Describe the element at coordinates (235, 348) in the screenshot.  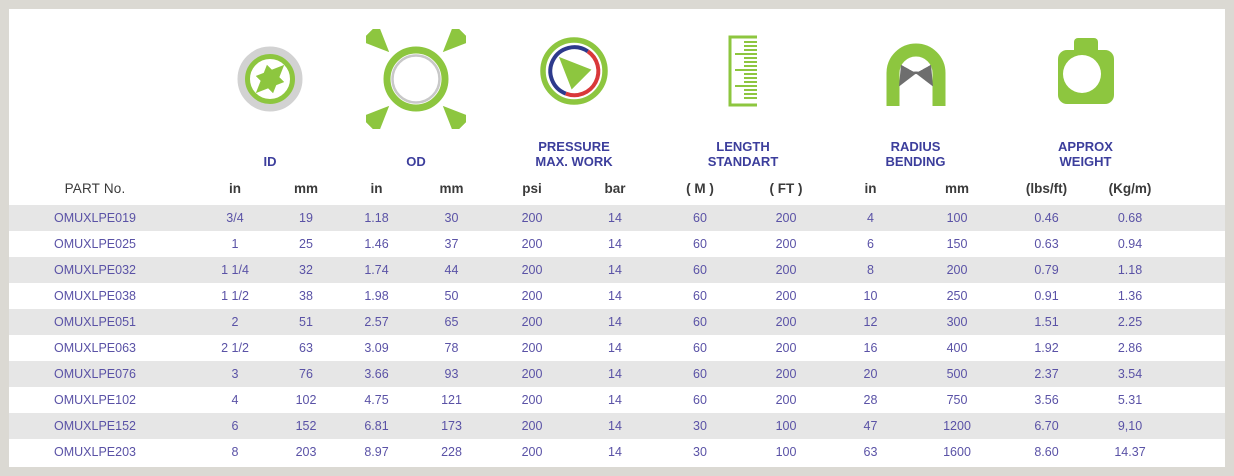
I see `value-cell: 2 1/2` at that location.